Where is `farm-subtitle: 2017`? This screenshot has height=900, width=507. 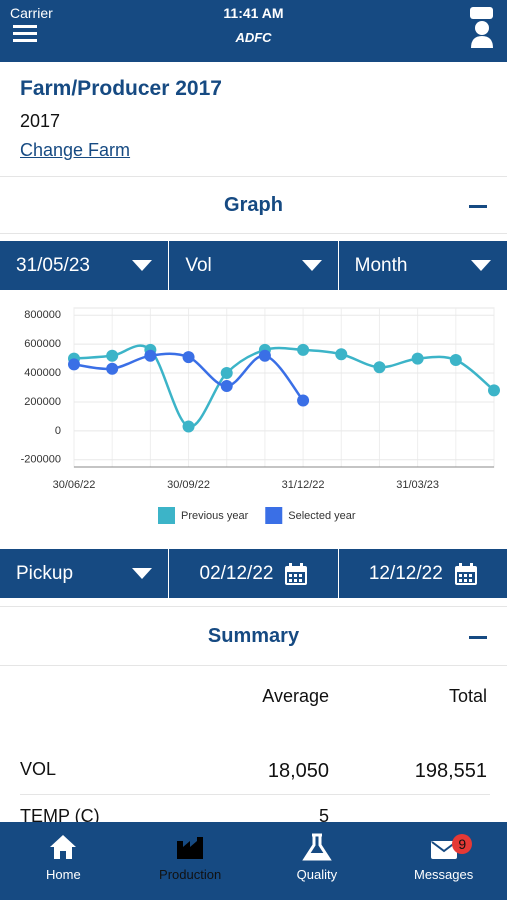 farm-subtitle: 2017 is located at coordinates (40, 121).